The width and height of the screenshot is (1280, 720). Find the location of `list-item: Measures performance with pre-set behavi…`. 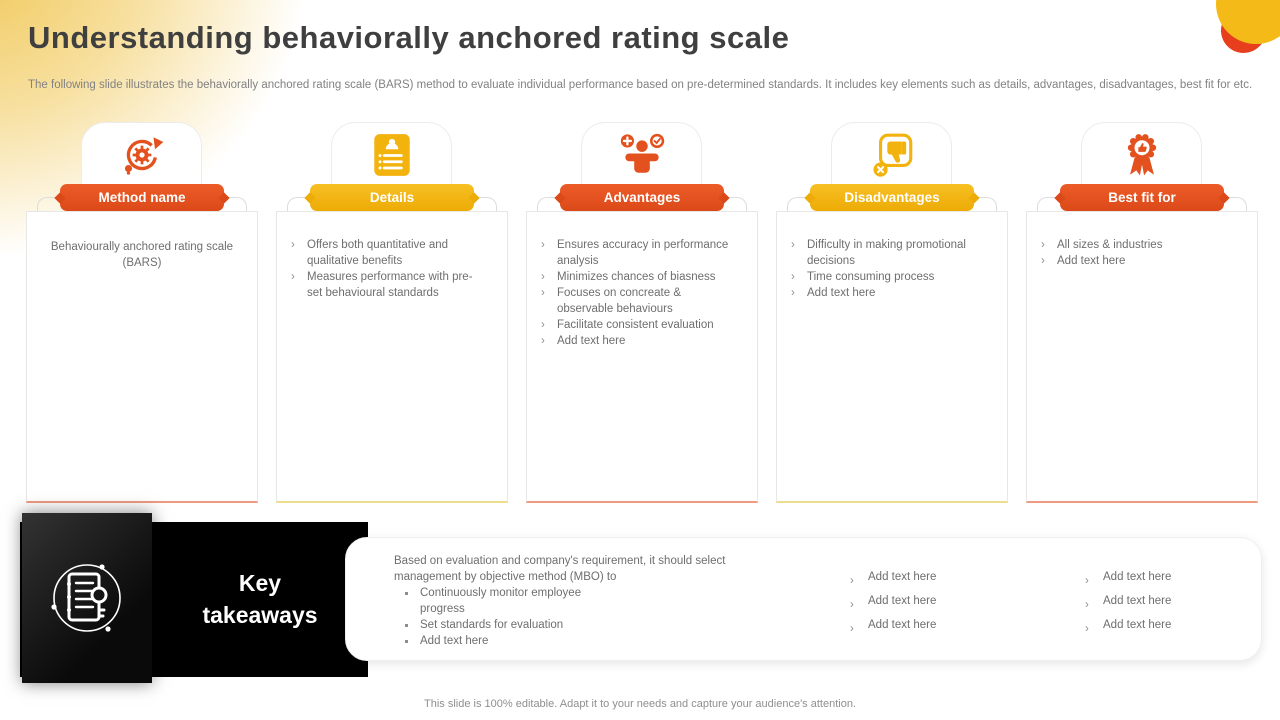

list-item: Measures performance with pre-set behavi… is located at coordinates (383, 285).